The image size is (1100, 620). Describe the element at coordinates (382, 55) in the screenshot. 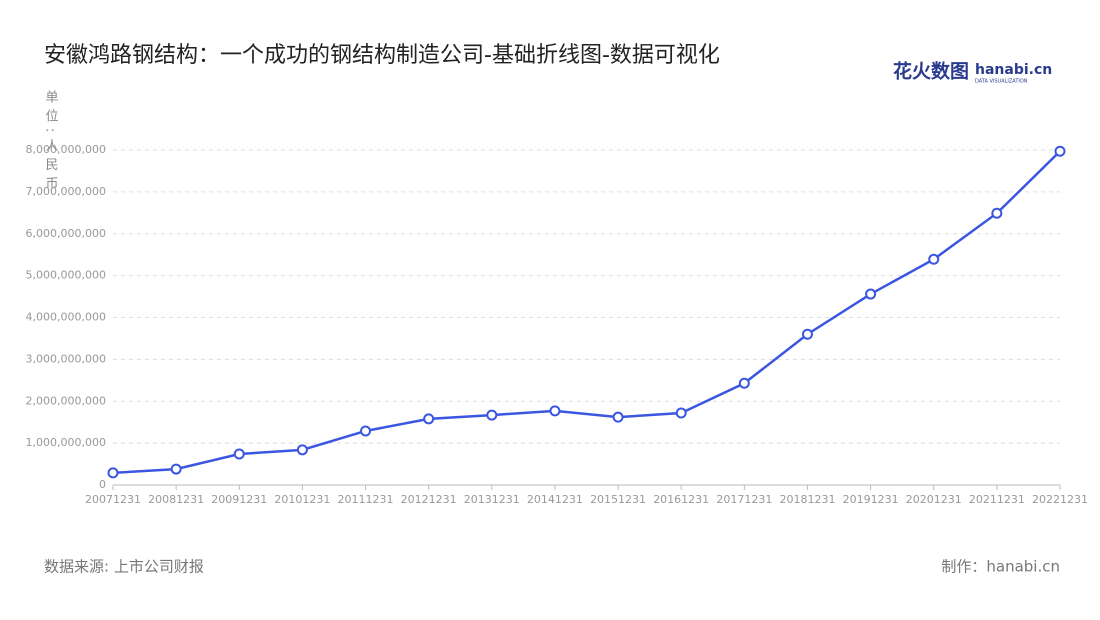

I see `chart-title: 安徽鸿路钢结构：一个成功的钢结构制造公司-基础折线图-数据可视化` at that location.